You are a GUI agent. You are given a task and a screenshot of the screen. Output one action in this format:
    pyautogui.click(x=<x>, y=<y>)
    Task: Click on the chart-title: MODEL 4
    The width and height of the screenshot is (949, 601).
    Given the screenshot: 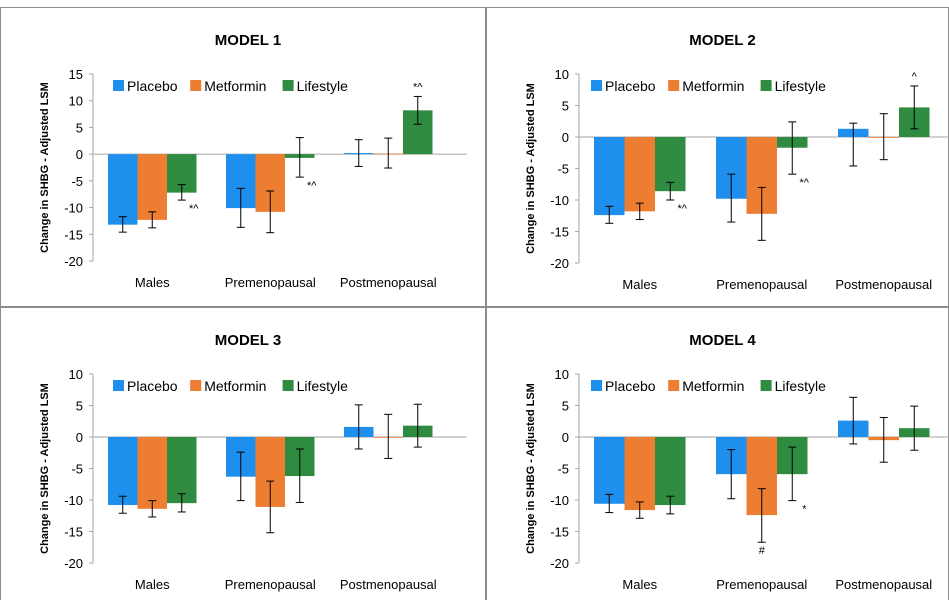 What is the action you would take?
    pyautogui.click(x=722, y=340)
    